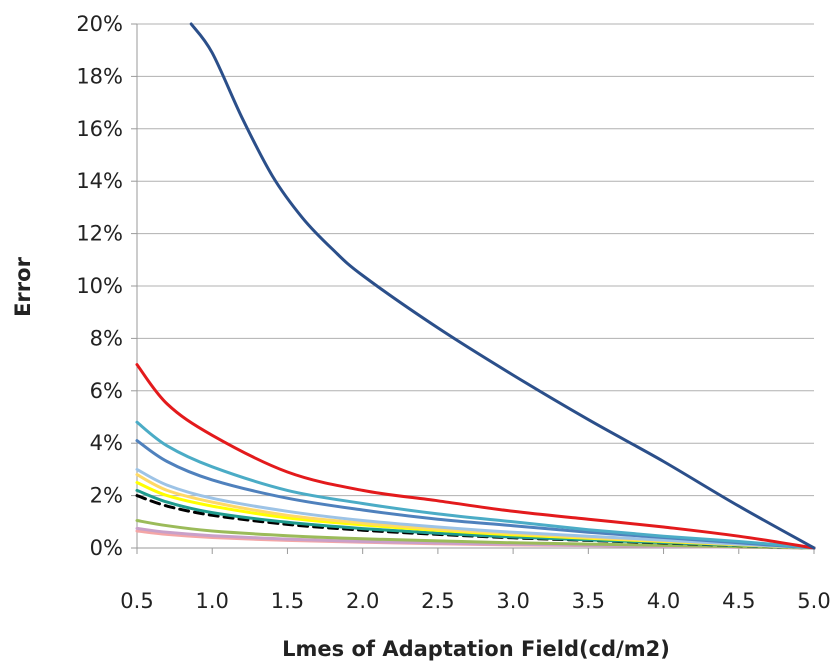  I want to click on y-tick-label: 2%, so click(106, 496).